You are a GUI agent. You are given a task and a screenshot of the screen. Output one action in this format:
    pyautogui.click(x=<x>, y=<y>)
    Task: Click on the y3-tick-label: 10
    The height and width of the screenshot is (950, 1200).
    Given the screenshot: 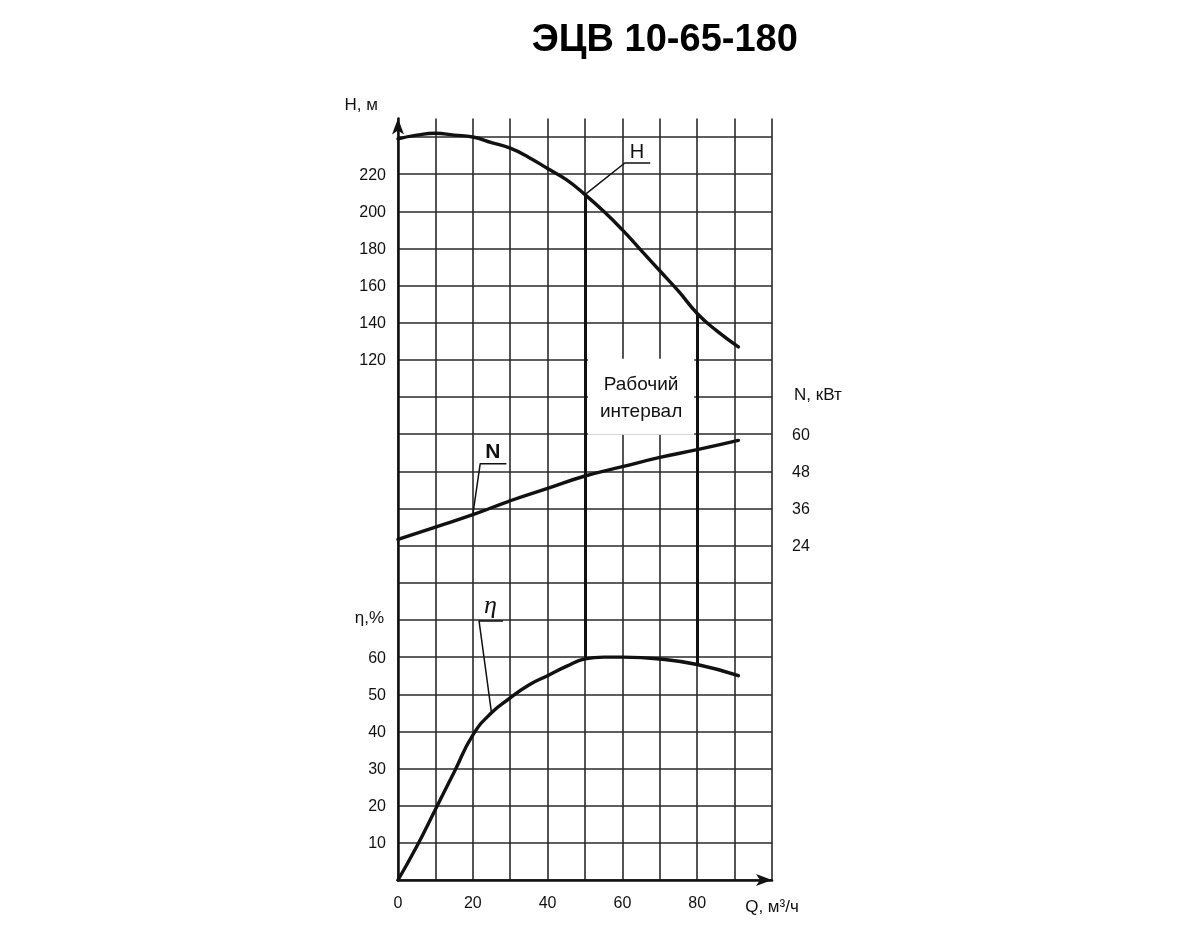 What is the action you would take?
    pyautogui.click(x=377, y=843)
    